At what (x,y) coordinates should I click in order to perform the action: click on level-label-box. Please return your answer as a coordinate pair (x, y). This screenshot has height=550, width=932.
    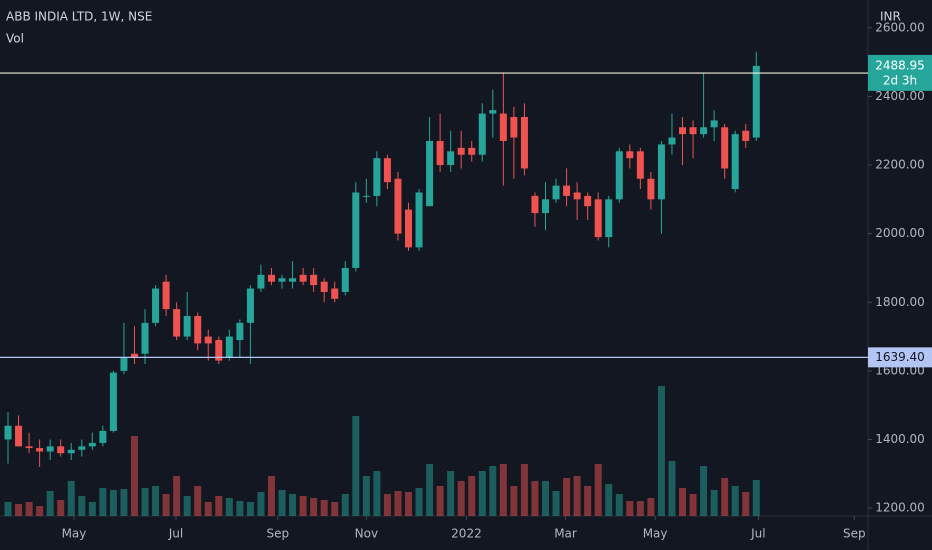
    Looking at the image, I should click on (900, 357).